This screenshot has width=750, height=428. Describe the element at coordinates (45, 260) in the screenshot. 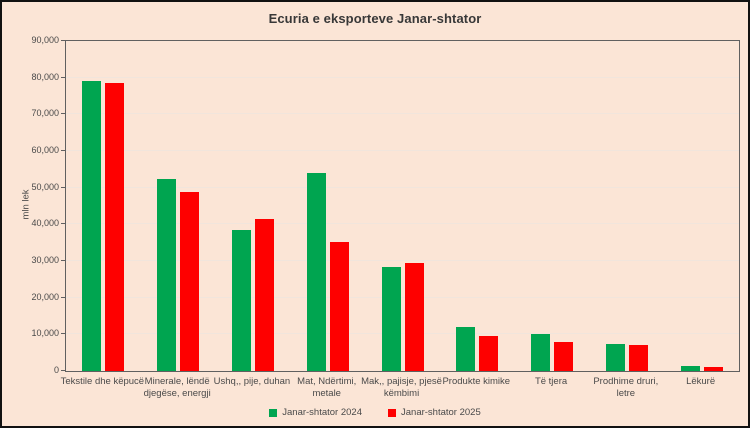

I see `y-tick-label: 30,000` at that location.